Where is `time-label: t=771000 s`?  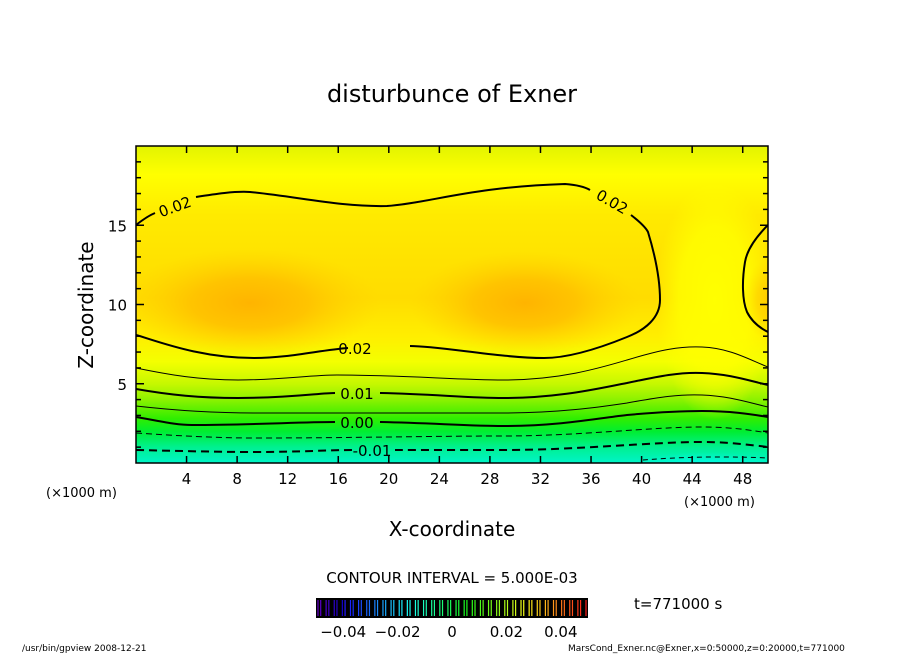 time-label: t=771000 s is located at coordinates (678, 604).